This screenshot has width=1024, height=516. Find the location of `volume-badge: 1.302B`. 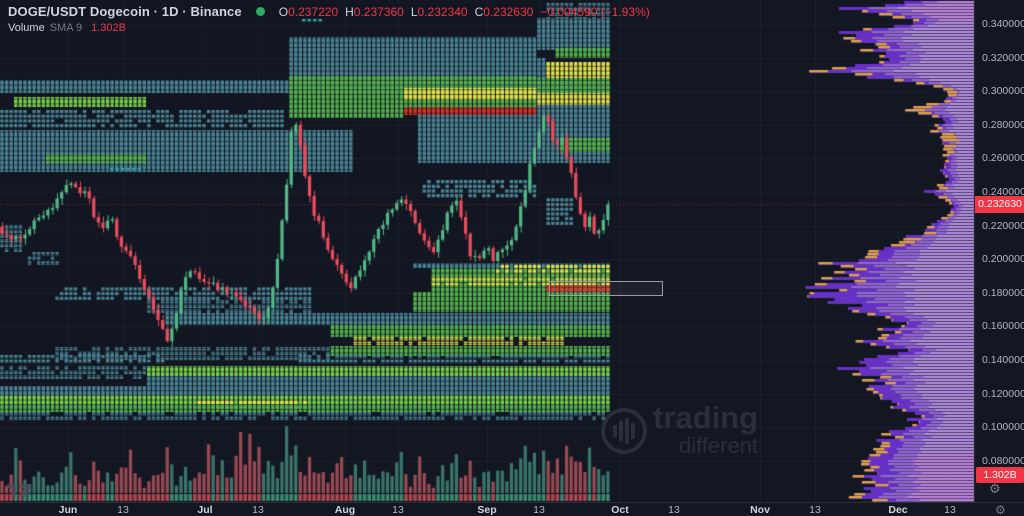

volume-badge: 1.302B is located at coordinates (1000, 475).